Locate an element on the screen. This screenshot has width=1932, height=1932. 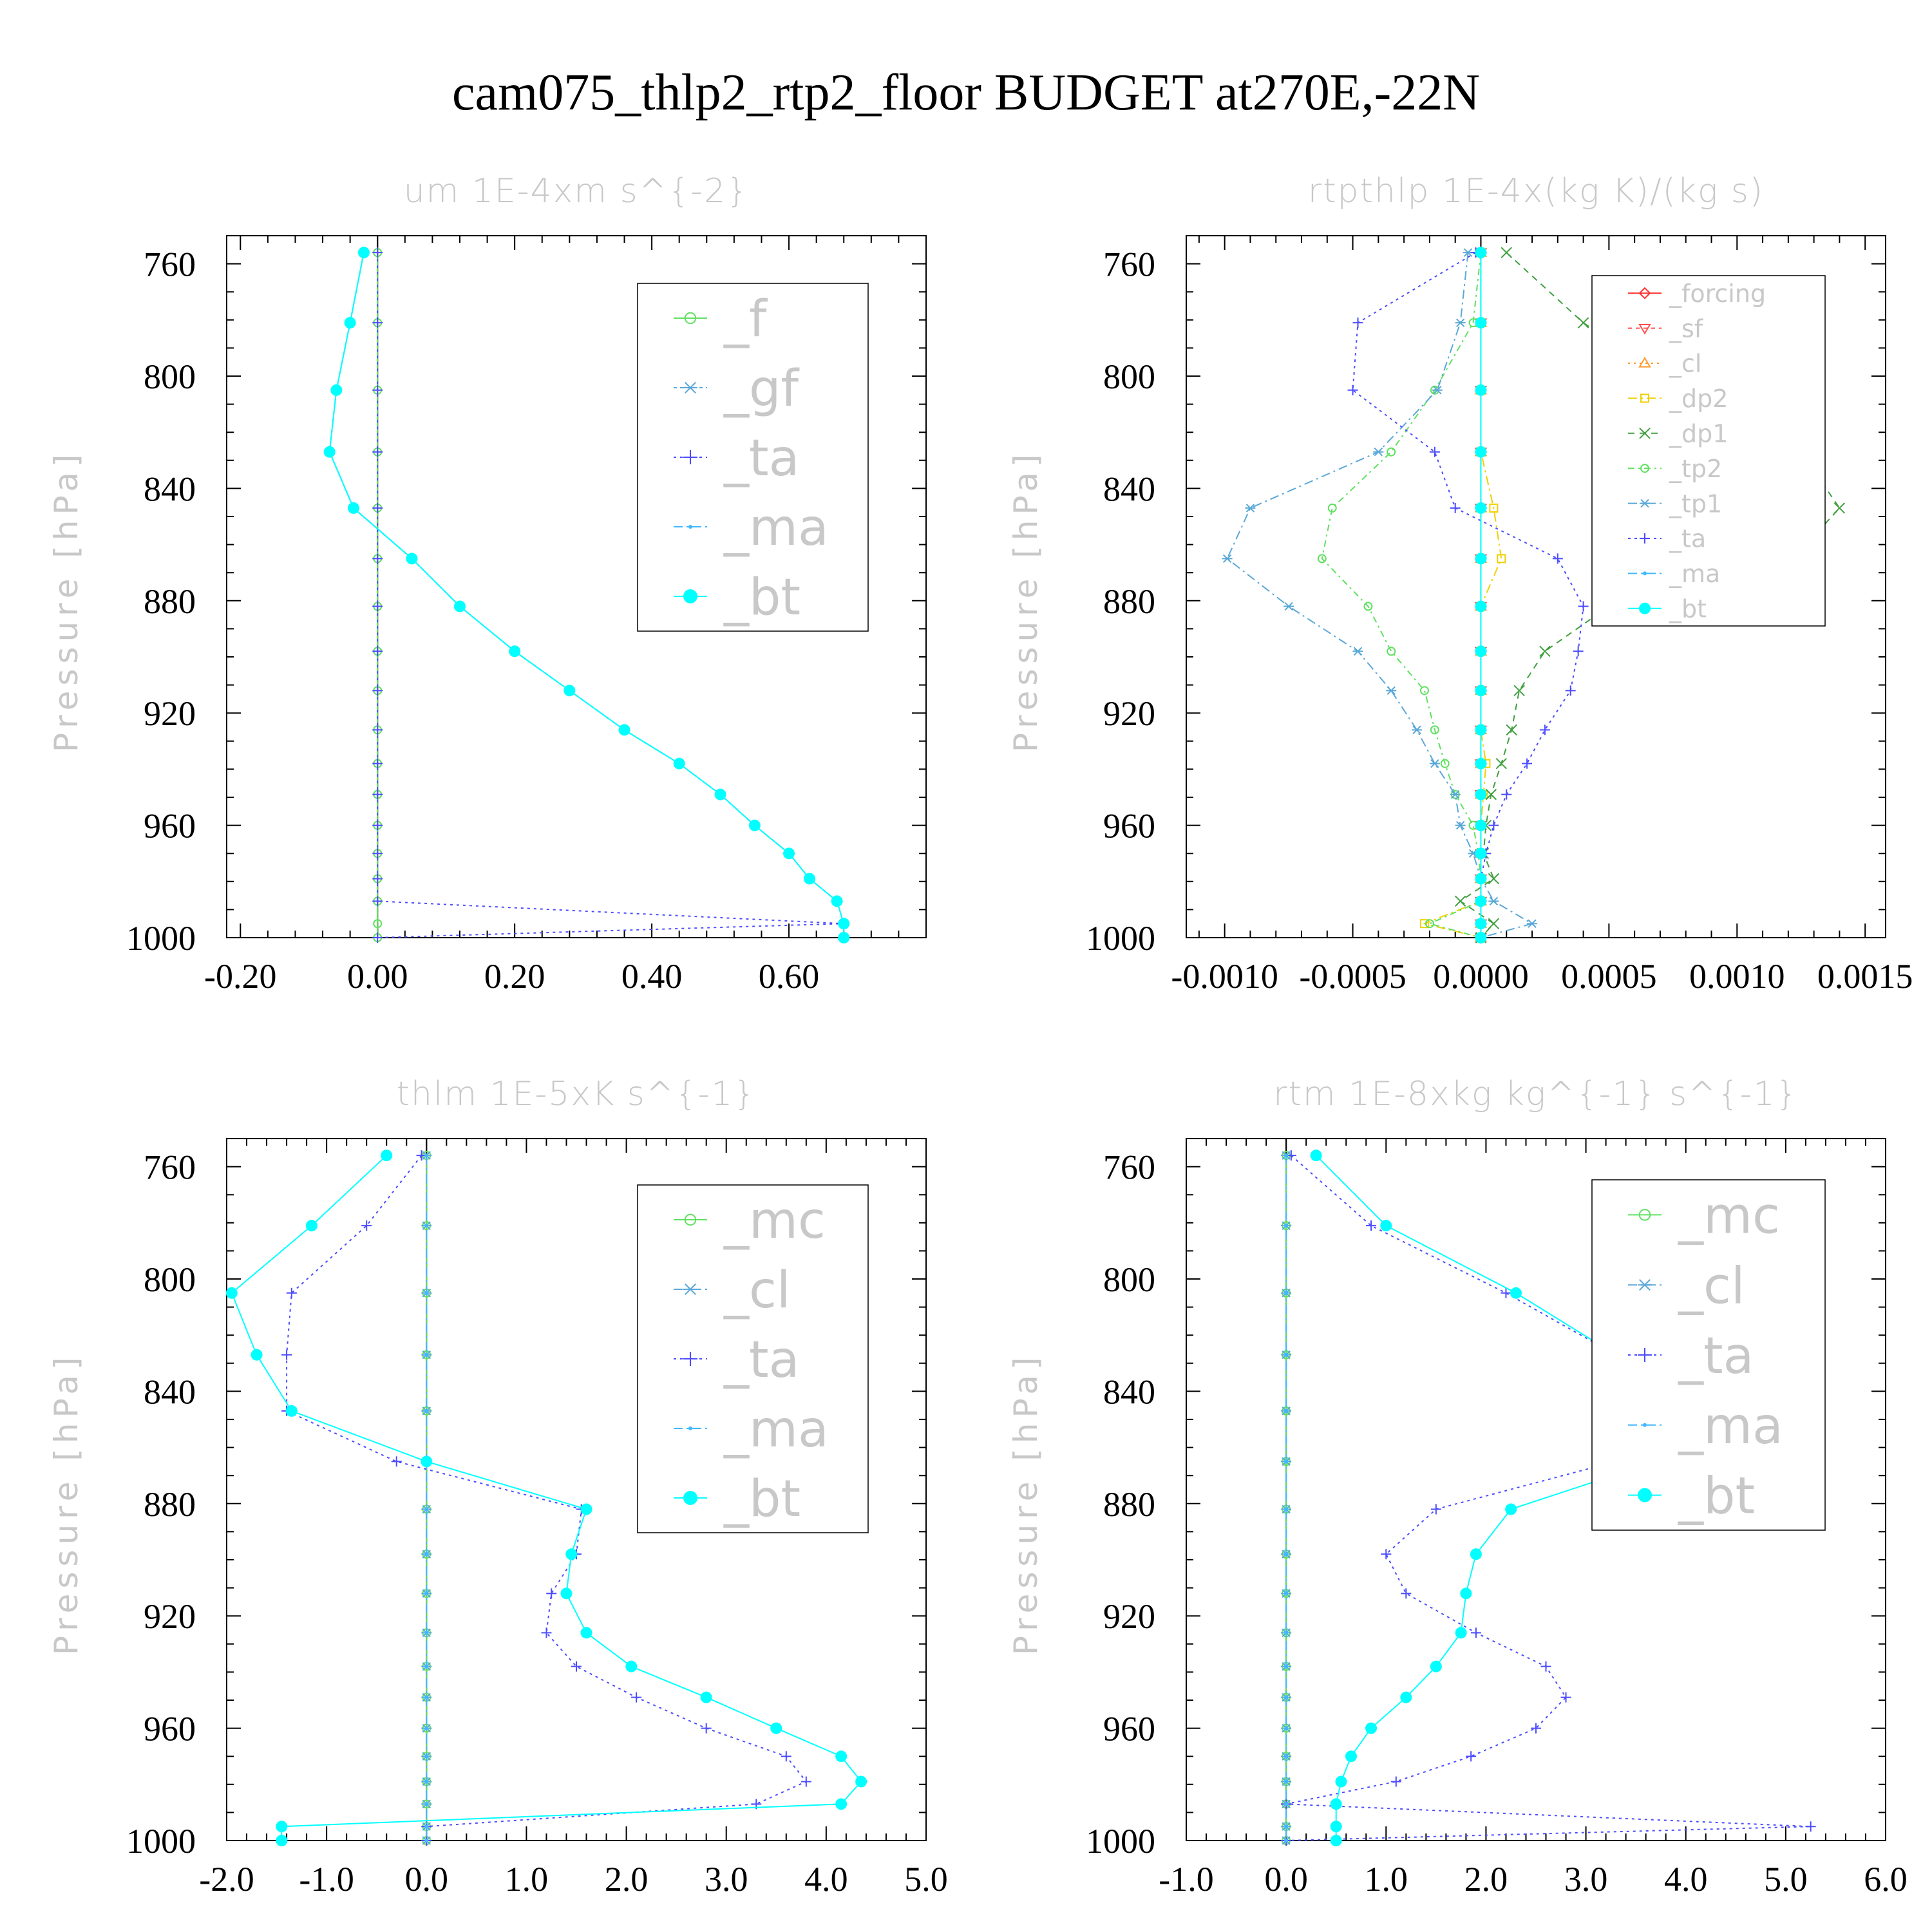
legend-label: _bt is located at coordinates (1688, 608).